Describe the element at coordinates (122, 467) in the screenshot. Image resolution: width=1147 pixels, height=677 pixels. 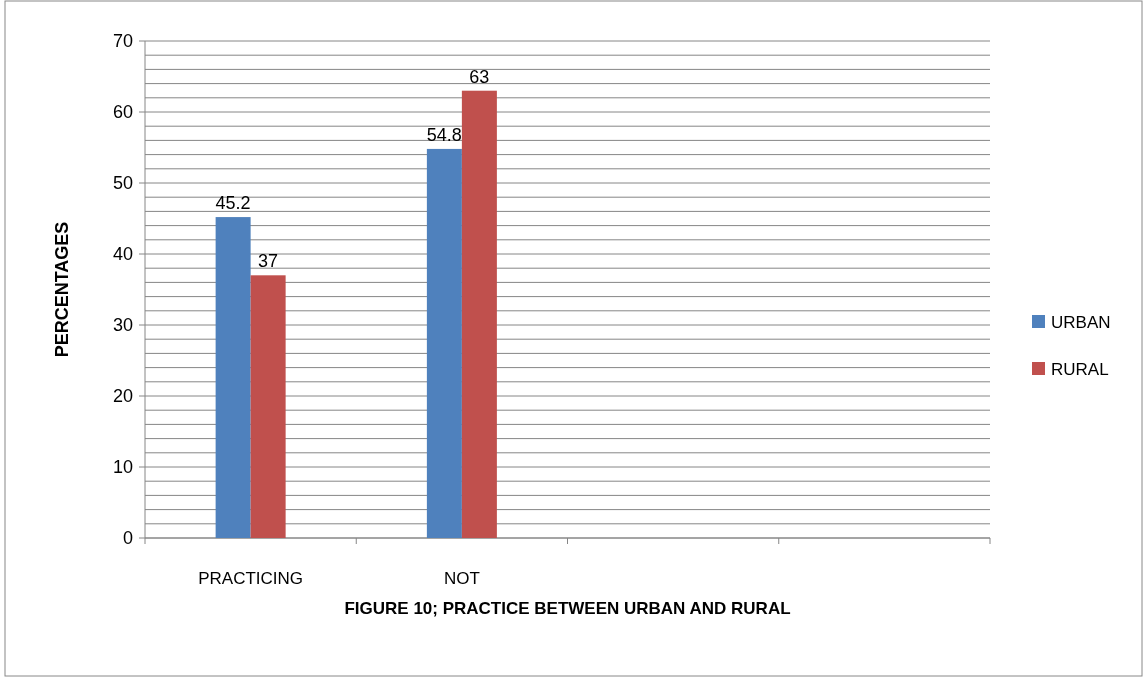
I see `y-tick-label: 10` at that location.